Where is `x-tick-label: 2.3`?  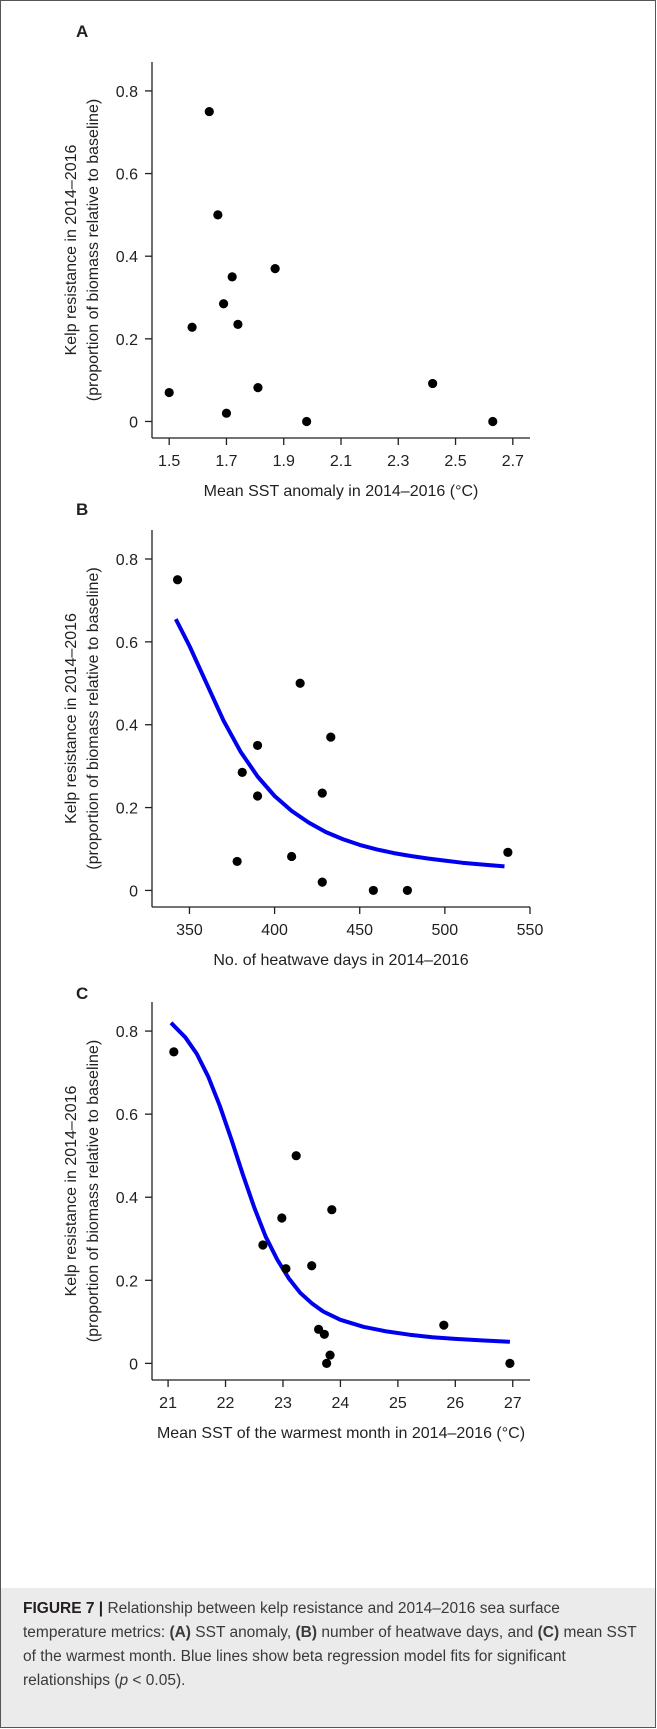
x-tick-label: 2.3 is located at coordinates (398, 461).